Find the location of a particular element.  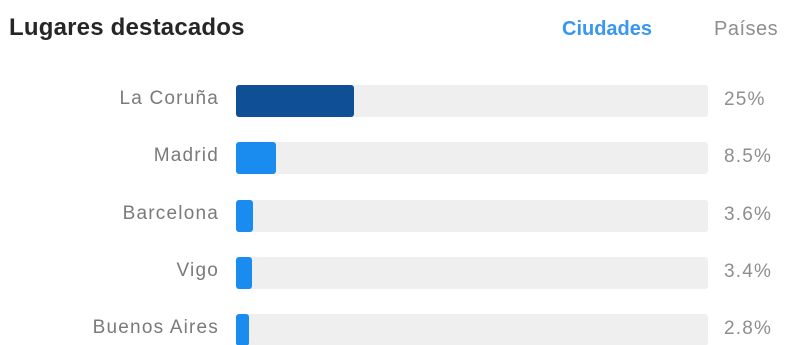

bar-row-barcelona: Barcelona 3.6% is located at coordinates (402, 216).